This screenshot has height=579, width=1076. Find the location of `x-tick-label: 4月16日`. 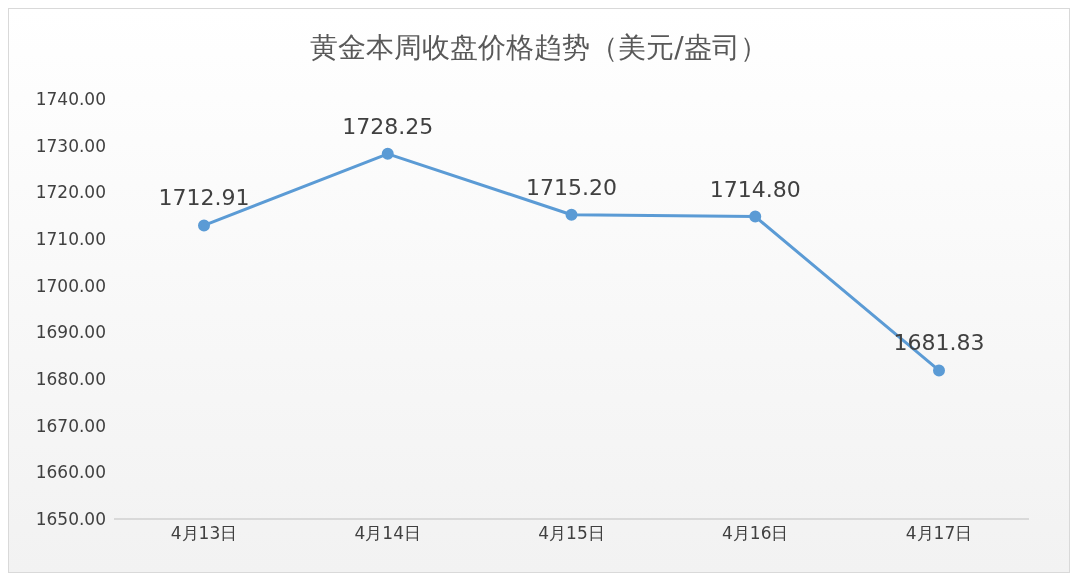

x-tick-label: 4月16日 is located at coordinates (755, 533).